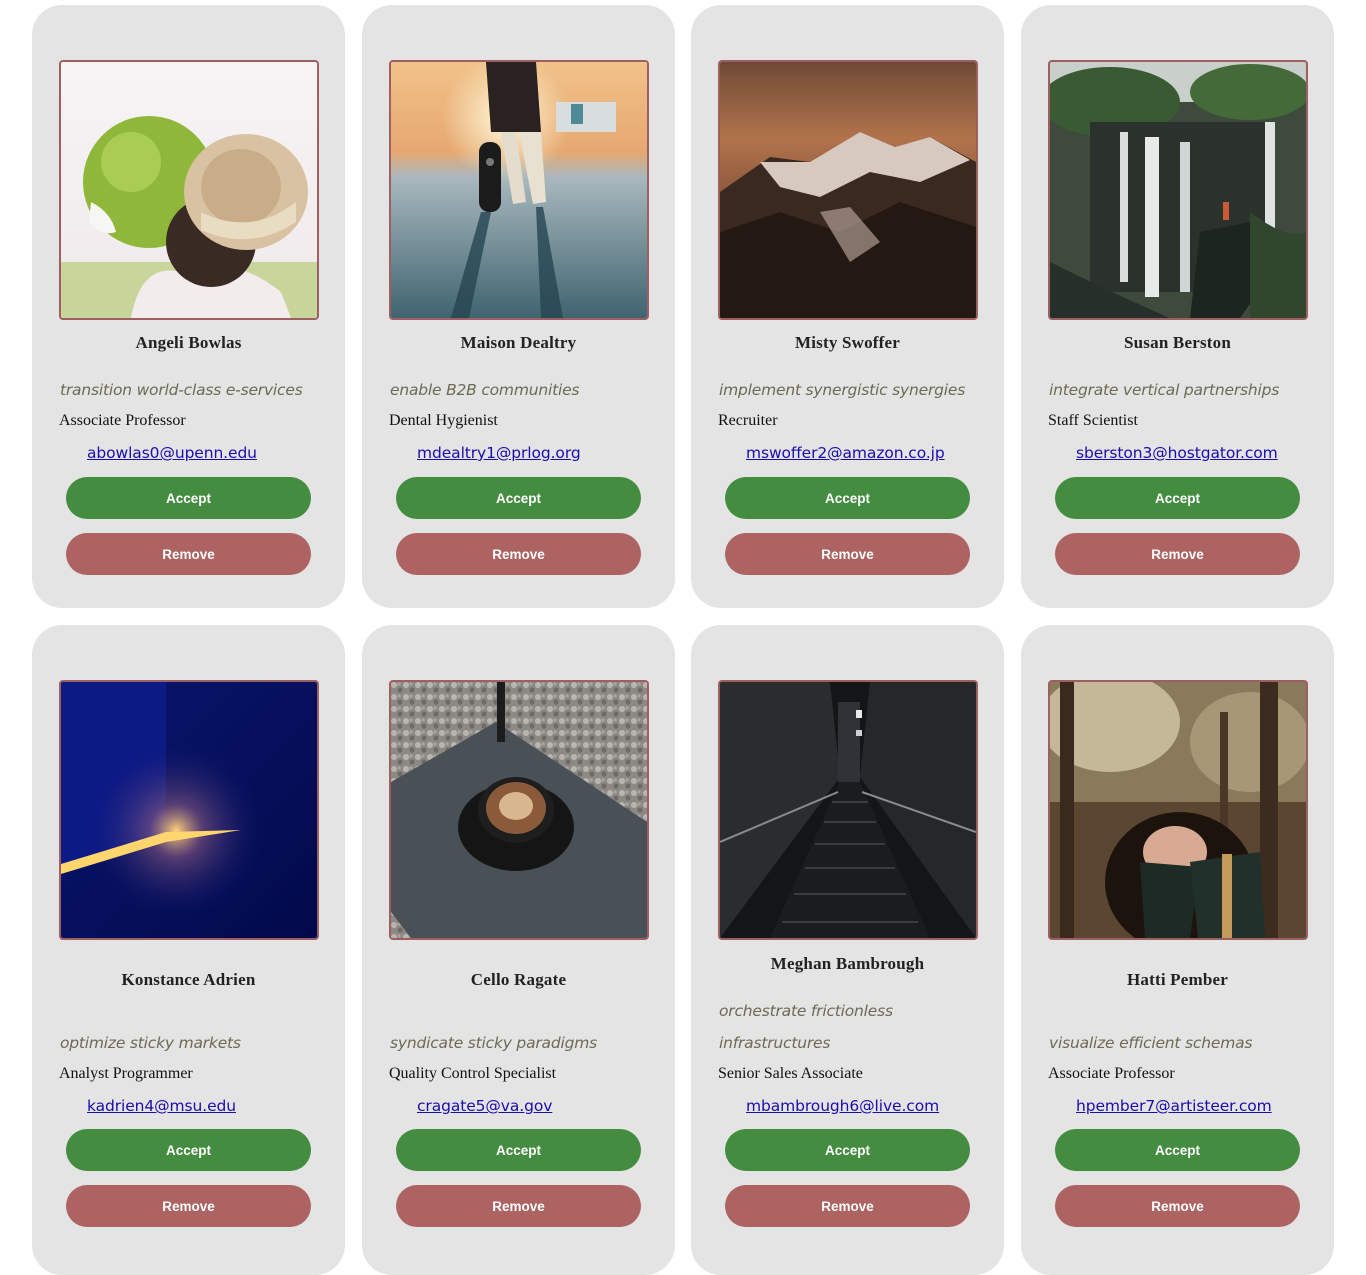 This screenshot has width=1366, height=1275. What do you see at coordinates (748, 420) in the screenshot?
I see `profile-job-title: Recruiter` at bounding box center [748, 420].